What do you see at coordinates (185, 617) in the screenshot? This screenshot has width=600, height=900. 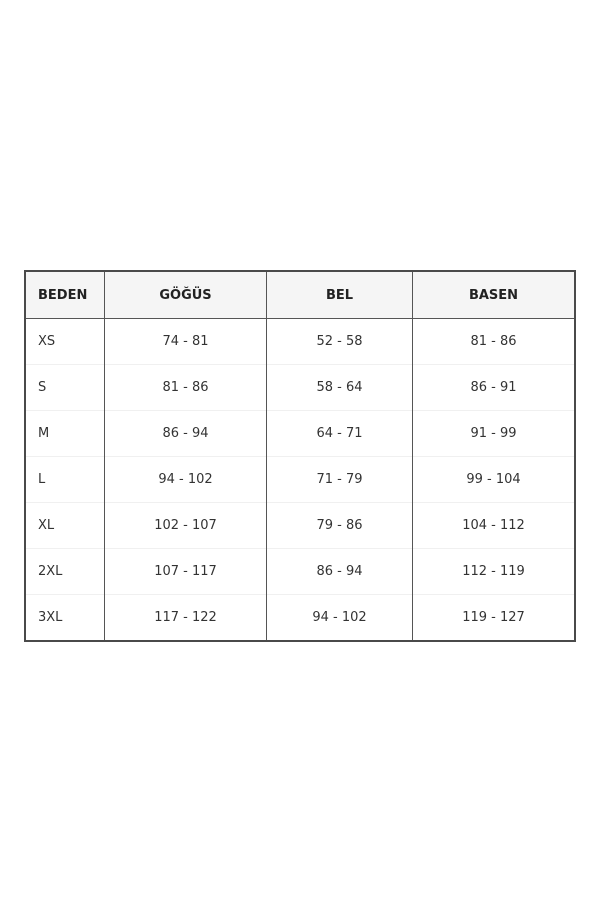 I see `cell-gogus: 117 - 122` at bounding box center [185, 617].